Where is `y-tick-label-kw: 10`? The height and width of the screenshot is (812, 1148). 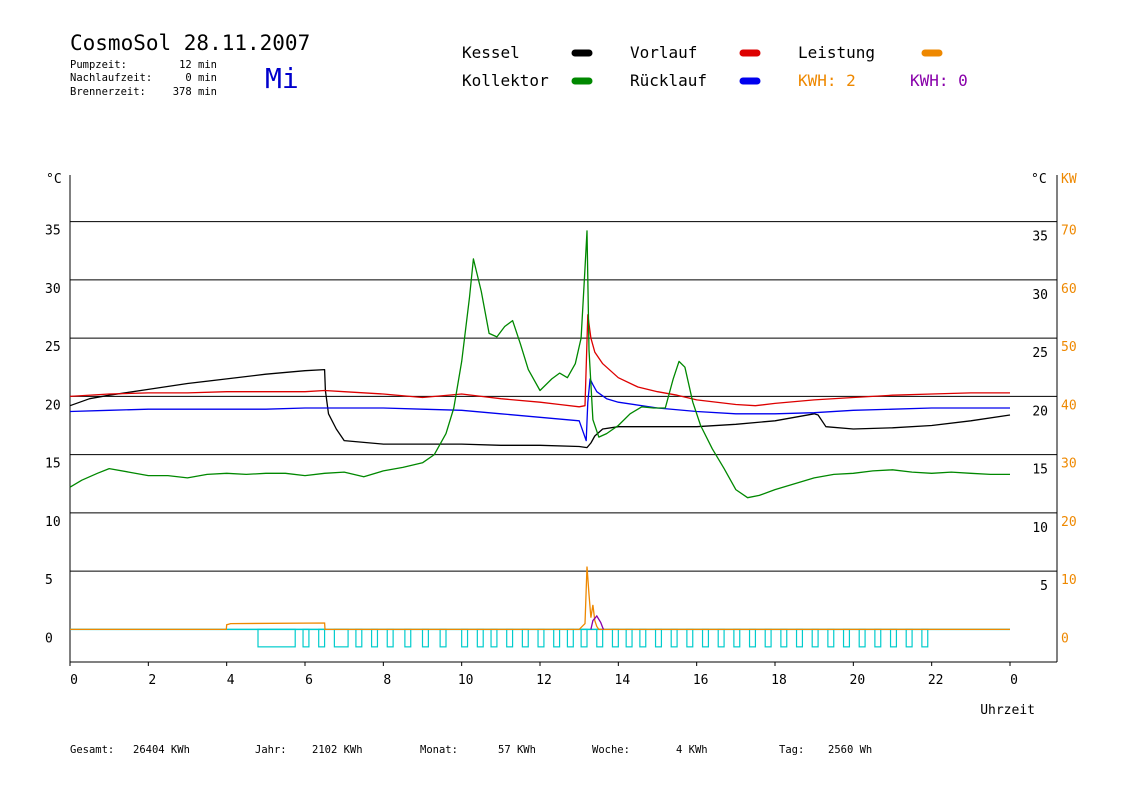
y-tick-label-kw: 10 is located at coordinates (1069, 580).